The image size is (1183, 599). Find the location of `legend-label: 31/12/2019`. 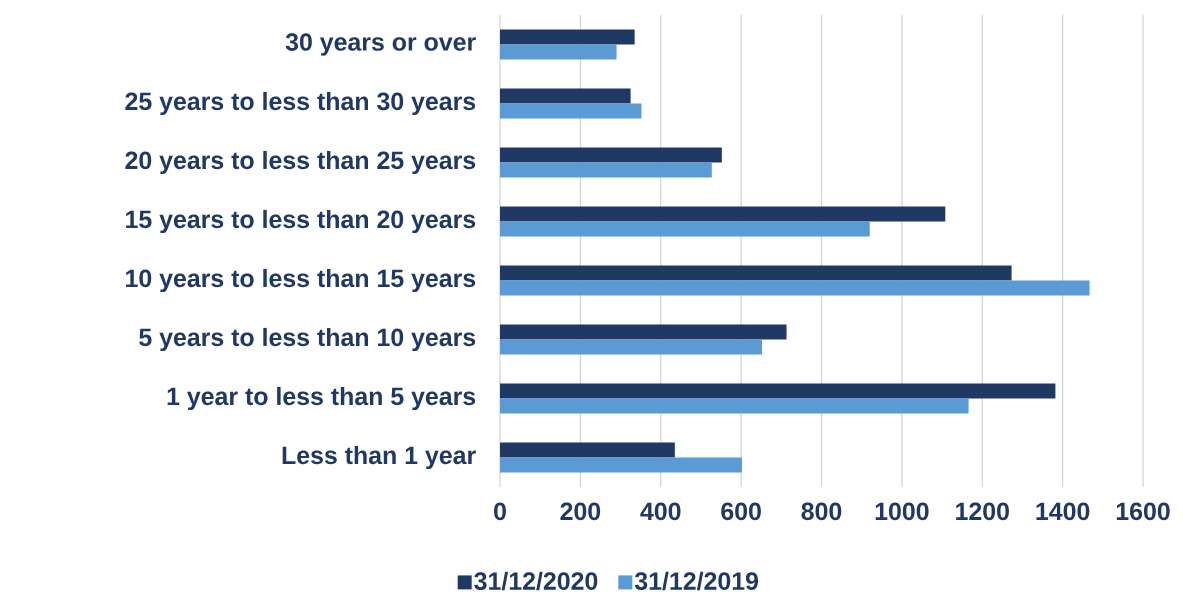

legend-label: 31/12/2019 is located at coordinates (696, 581).